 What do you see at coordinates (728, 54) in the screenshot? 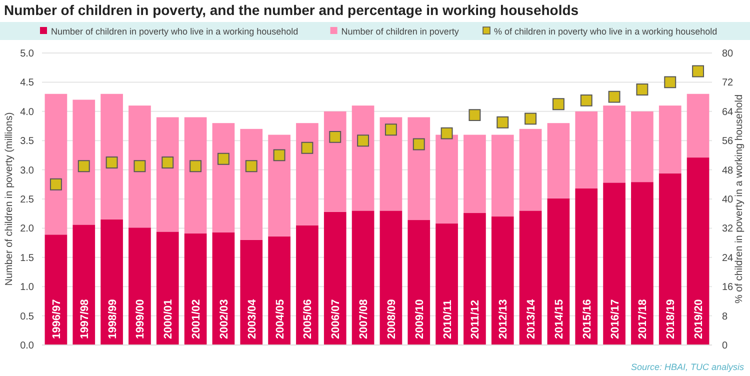
I see `y2-tick-label: 80` at bounding box center [728, 54].